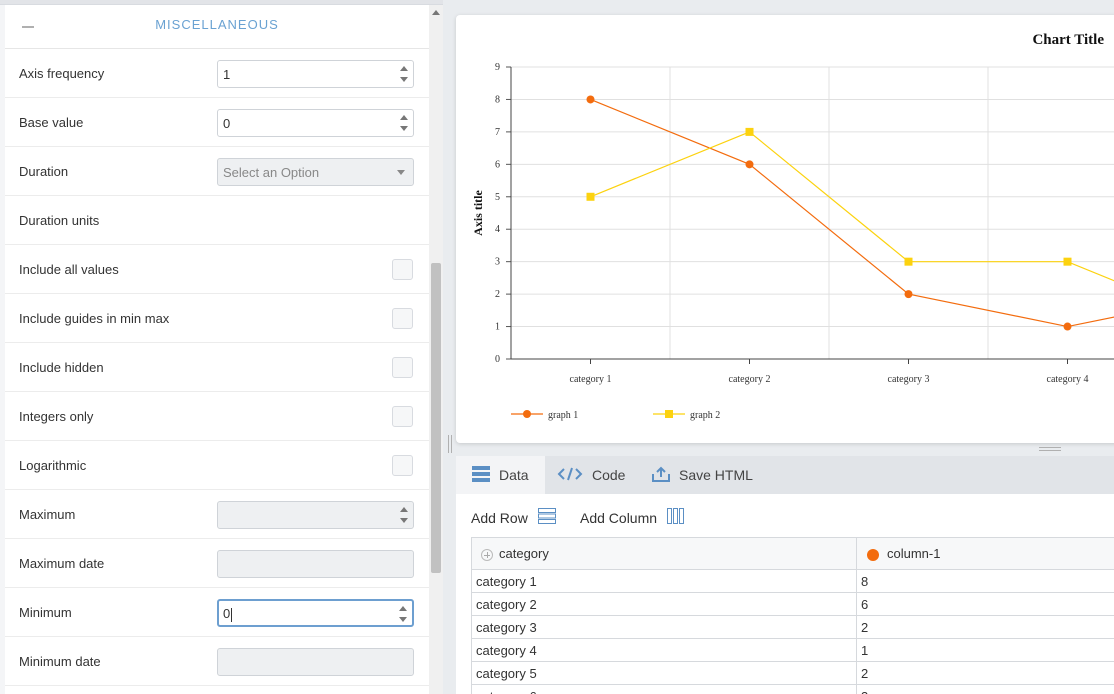  Describe the element at coordinates (56, 416) in the screenshot. I see `property-label: Integers only` at that location.